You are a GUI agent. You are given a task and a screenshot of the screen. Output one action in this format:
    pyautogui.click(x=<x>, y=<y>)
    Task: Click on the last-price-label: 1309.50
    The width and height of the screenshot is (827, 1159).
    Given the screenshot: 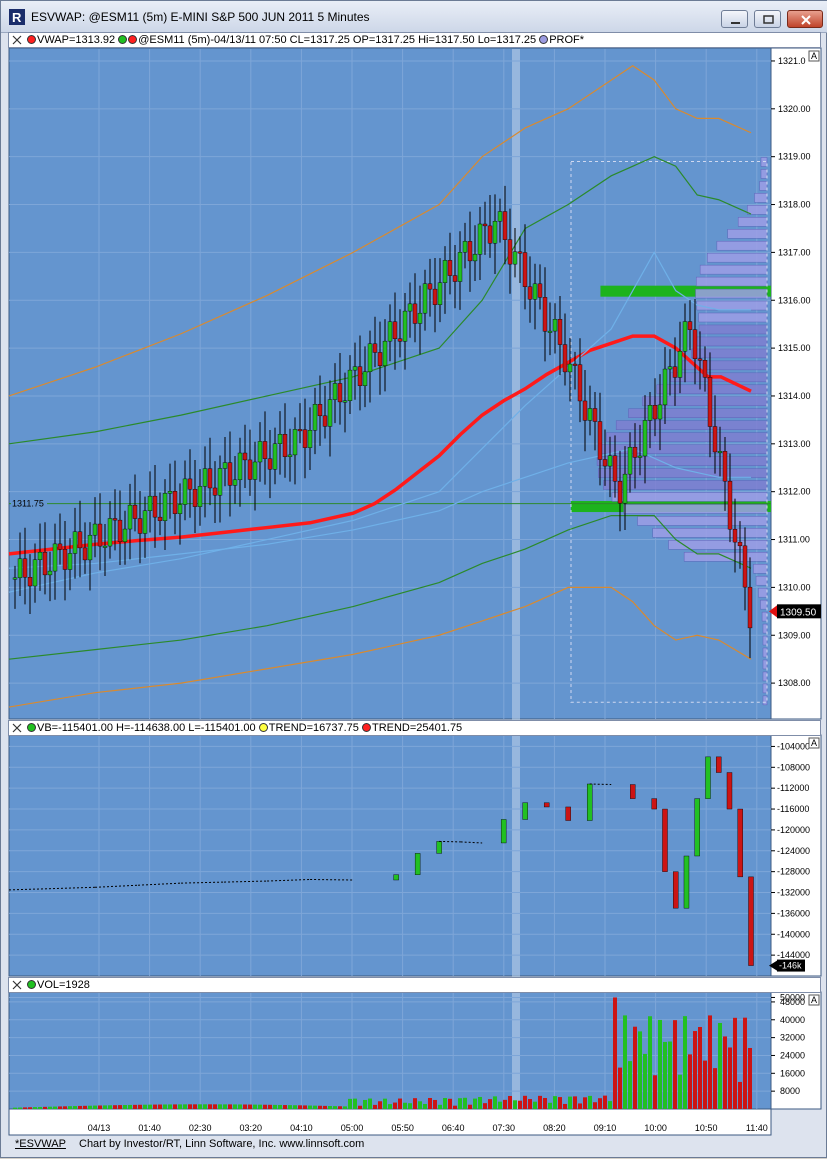 What is the action you would take?
    pyautogui.click(x=798, y=612)
    